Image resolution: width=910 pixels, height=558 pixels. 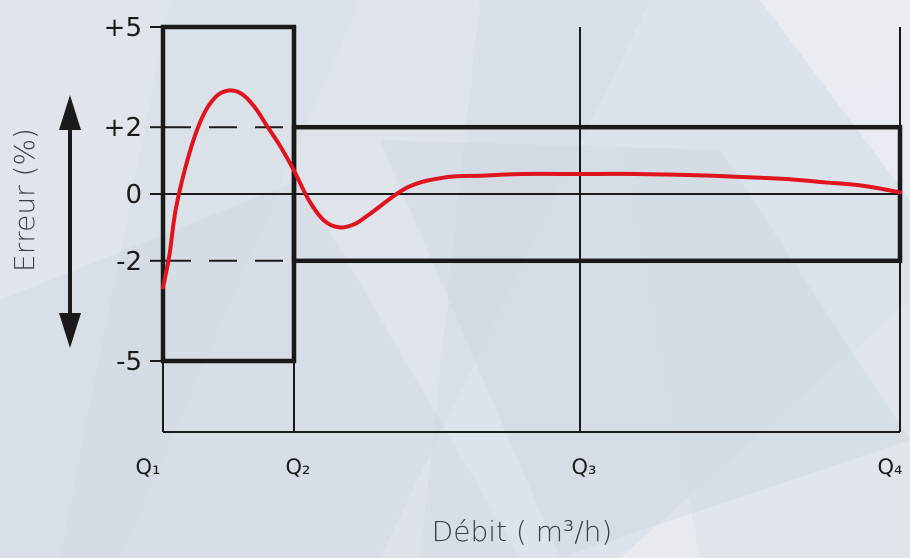 I want to click on y-axis-title: Erreur (%), so click(x=24, y=200).